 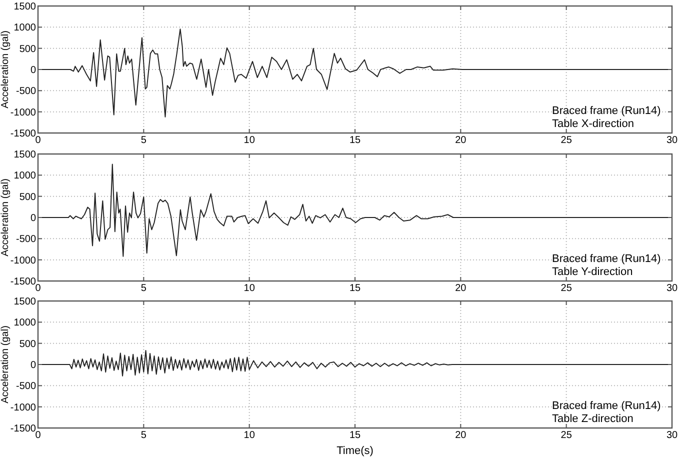 I want to click on x-axis-title: Time(s), so click(x=355, y=451).